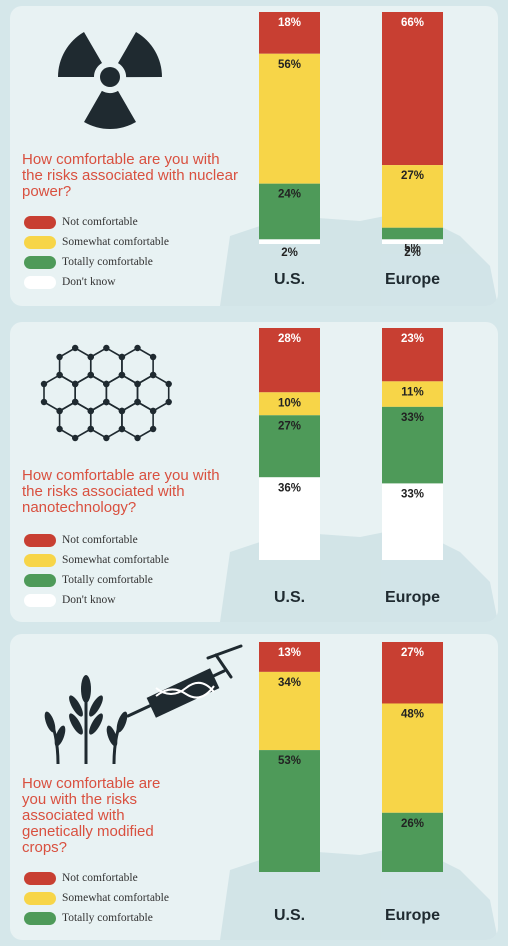 The width and height of the screenshot is (508, 946). What do you see at coordinates (141, 706) in the screenshot?
I see `wheat-syringe-icon` at bounding box center [141, 706].